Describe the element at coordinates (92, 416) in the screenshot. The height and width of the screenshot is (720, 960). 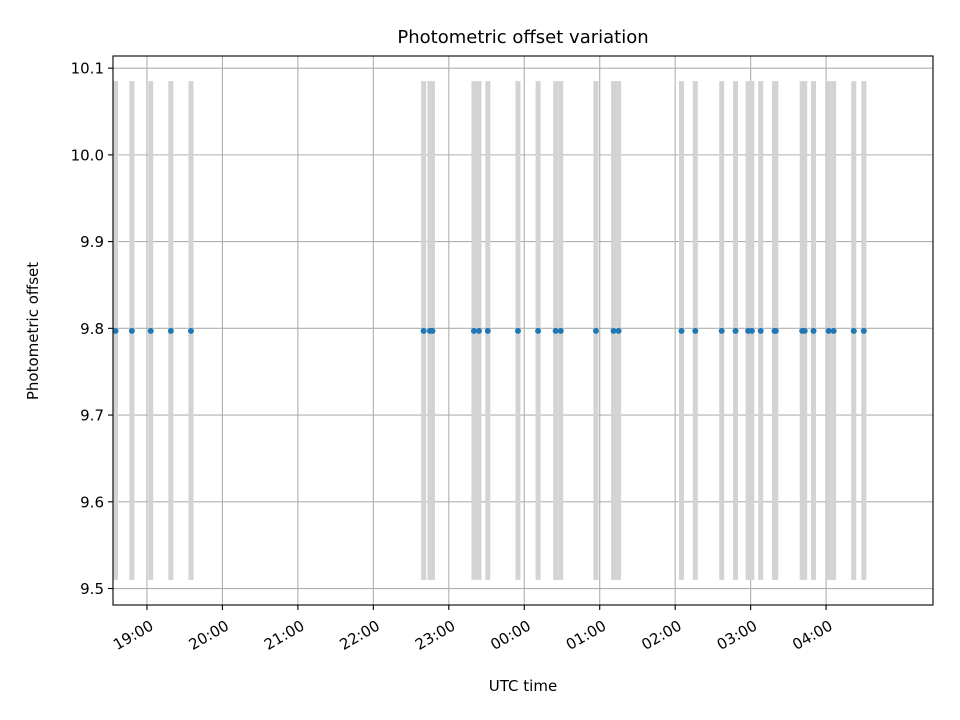
I see `y-tick-label: 9.7` at that location.